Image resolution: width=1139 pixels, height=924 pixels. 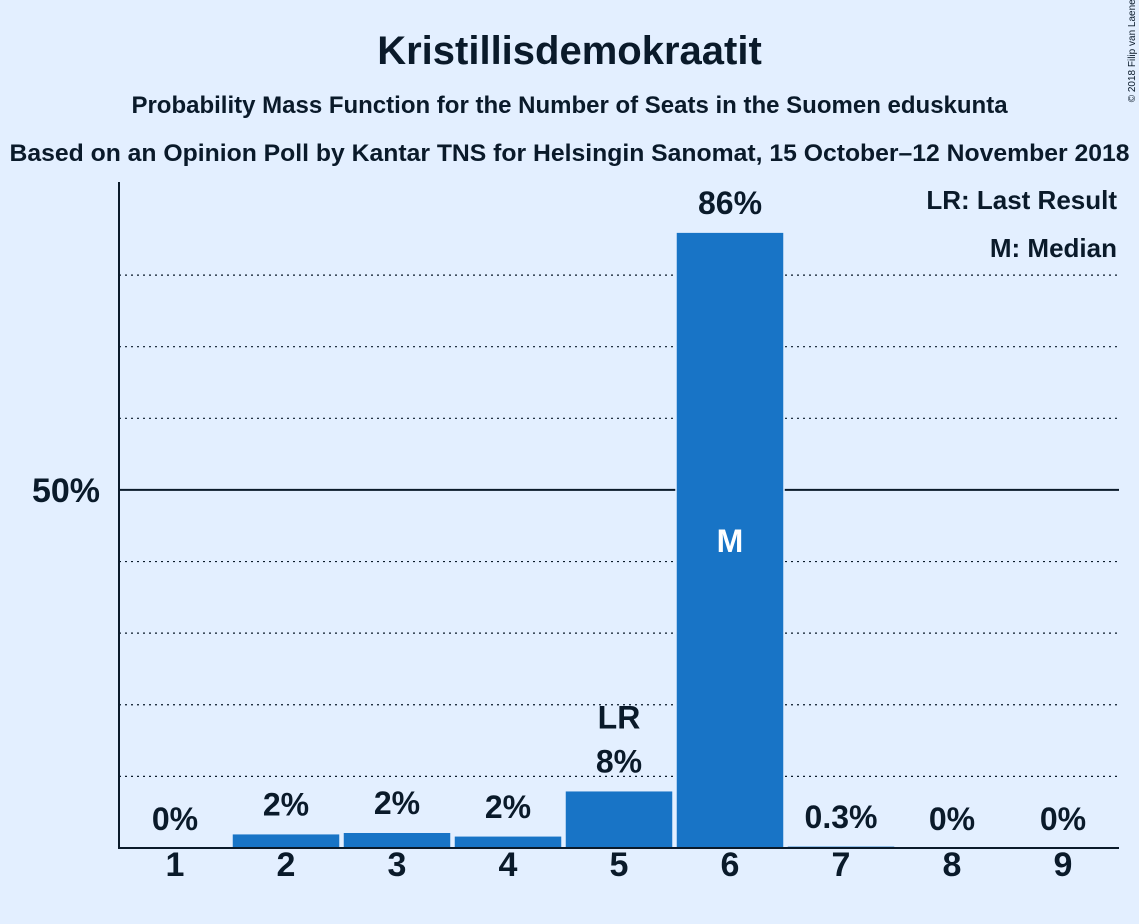 I want to click on x-tick-label-3: 3, so click(x=397, y=865).